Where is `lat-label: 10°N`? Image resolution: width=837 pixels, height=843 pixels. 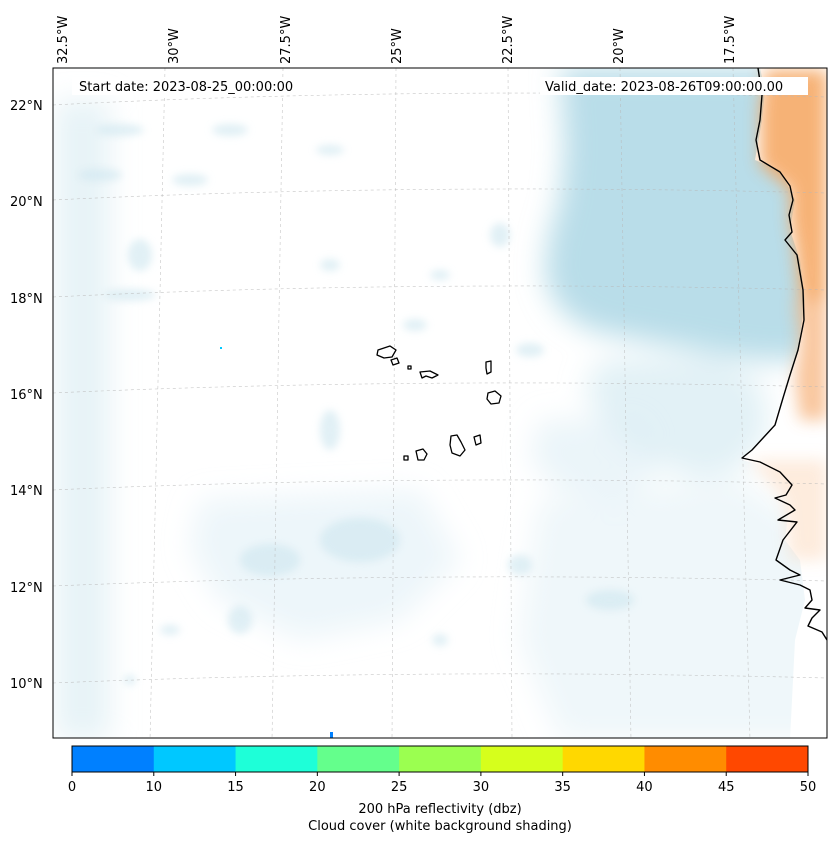
lat-label: 10°N is located at coordinates (26, 684).